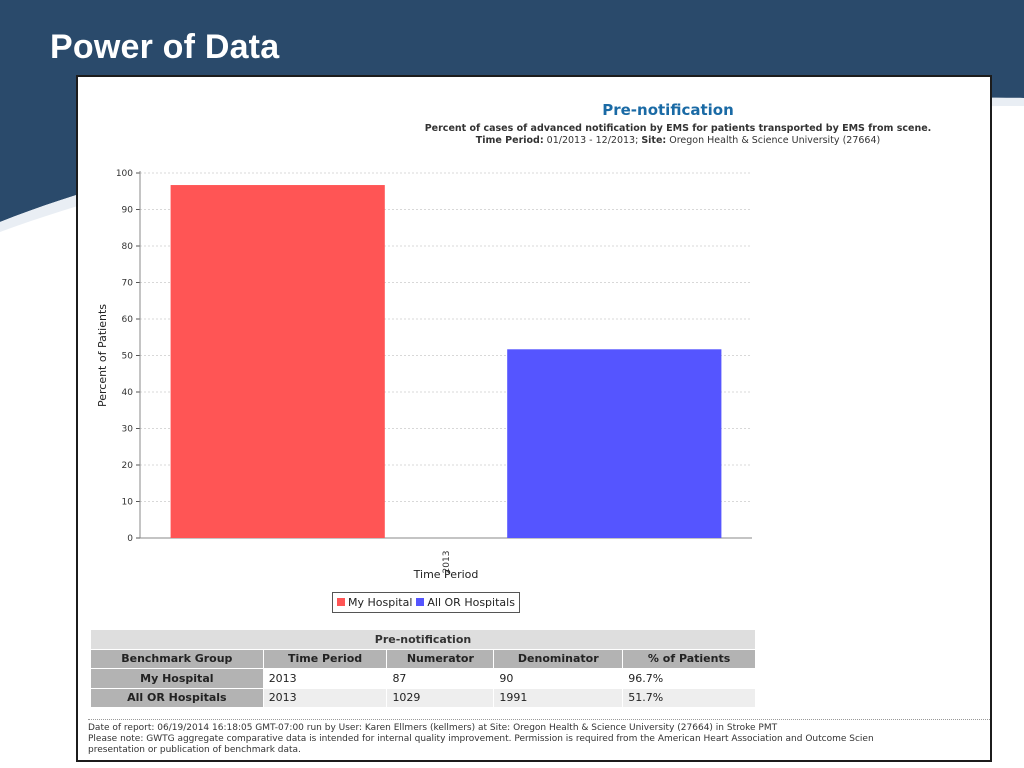  Describe the element at coordinates (128, 284) in the screenshot. I see `y-tick-label: 70` at that location.